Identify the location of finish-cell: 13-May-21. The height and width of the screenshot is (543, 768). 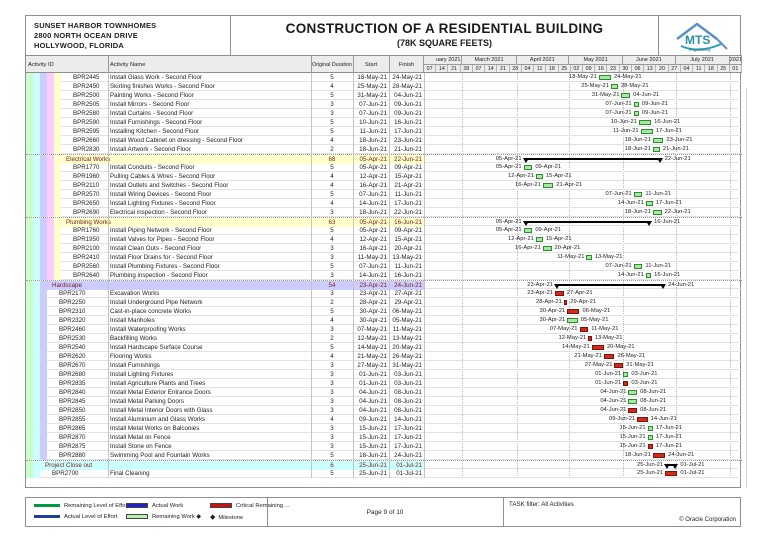
(407, 257).